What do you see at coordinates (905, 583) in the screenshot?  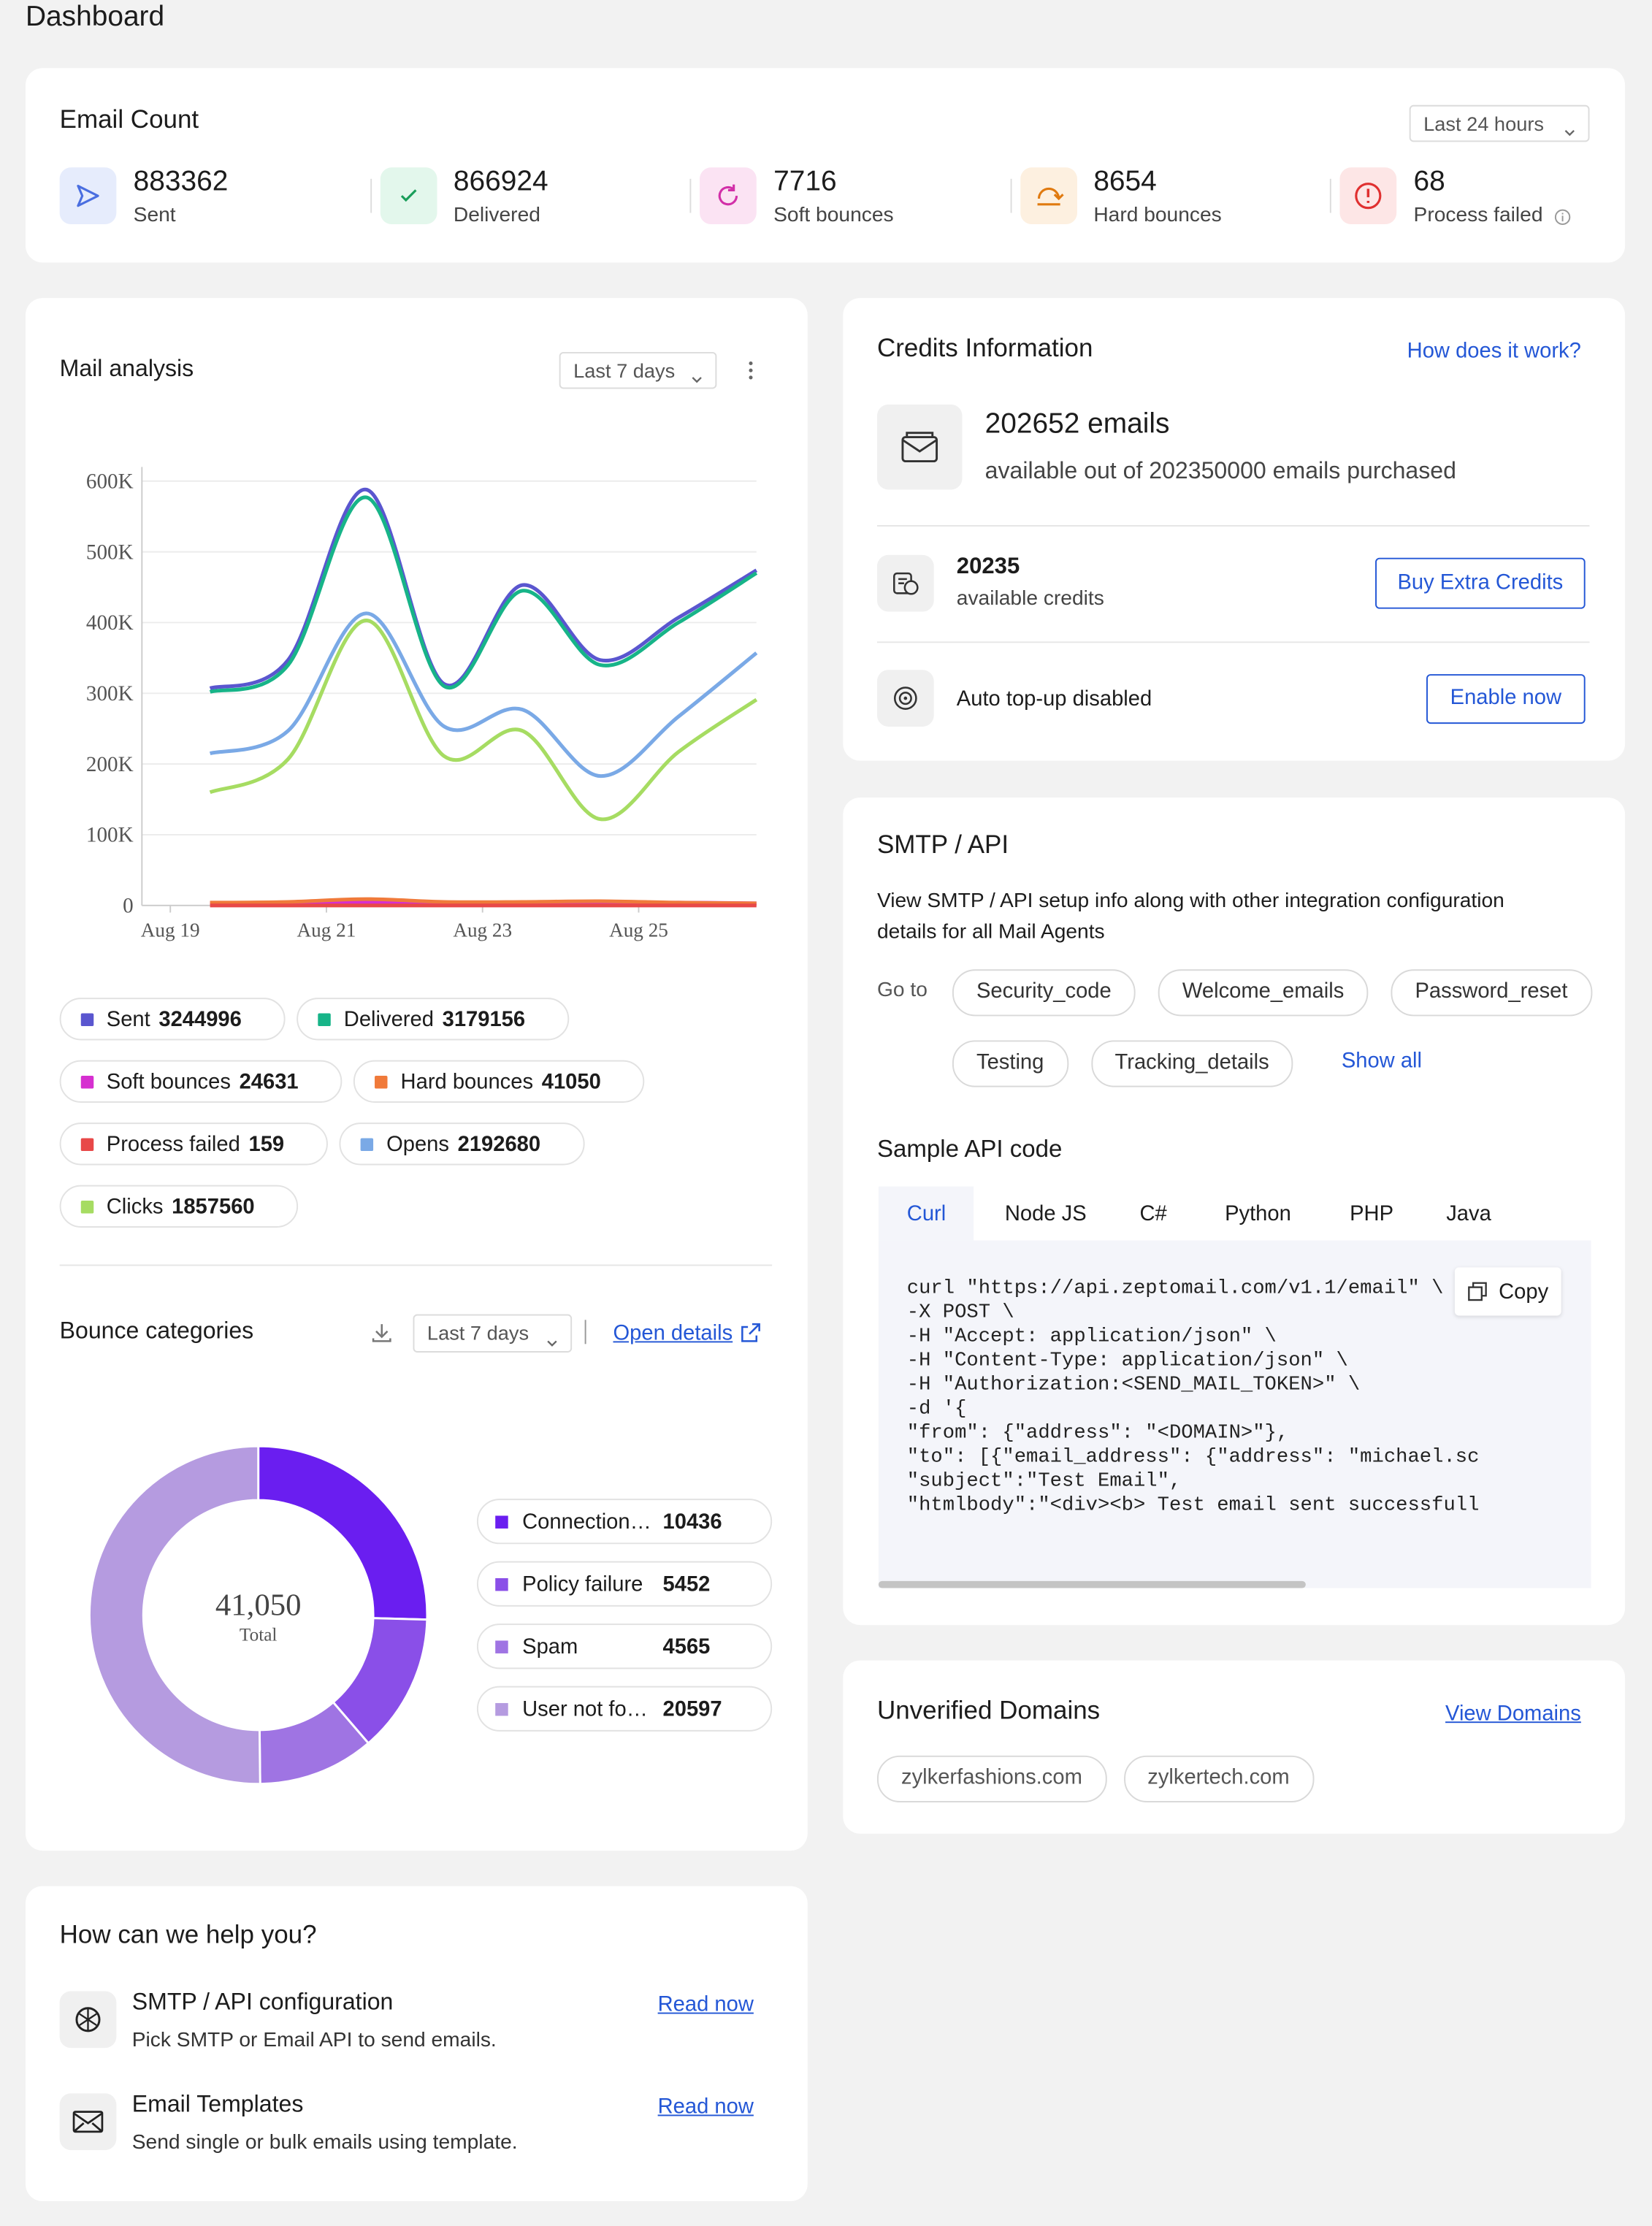 I see `credits-icon` at bounding box center [905, 583].